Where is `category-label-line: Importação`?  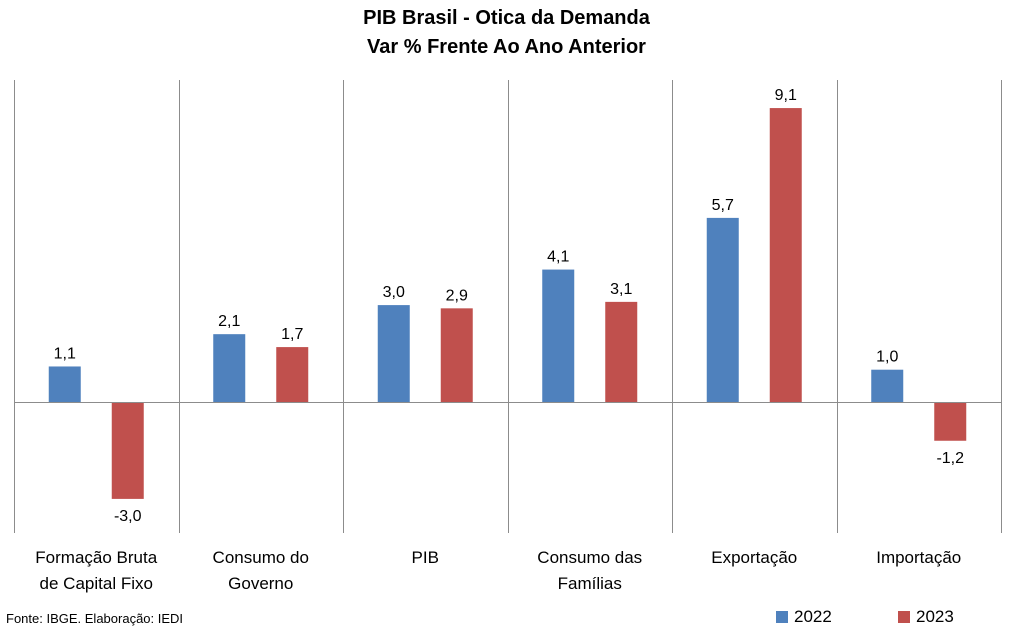
category-label-line: Importação is located at coordinates (919, 557).